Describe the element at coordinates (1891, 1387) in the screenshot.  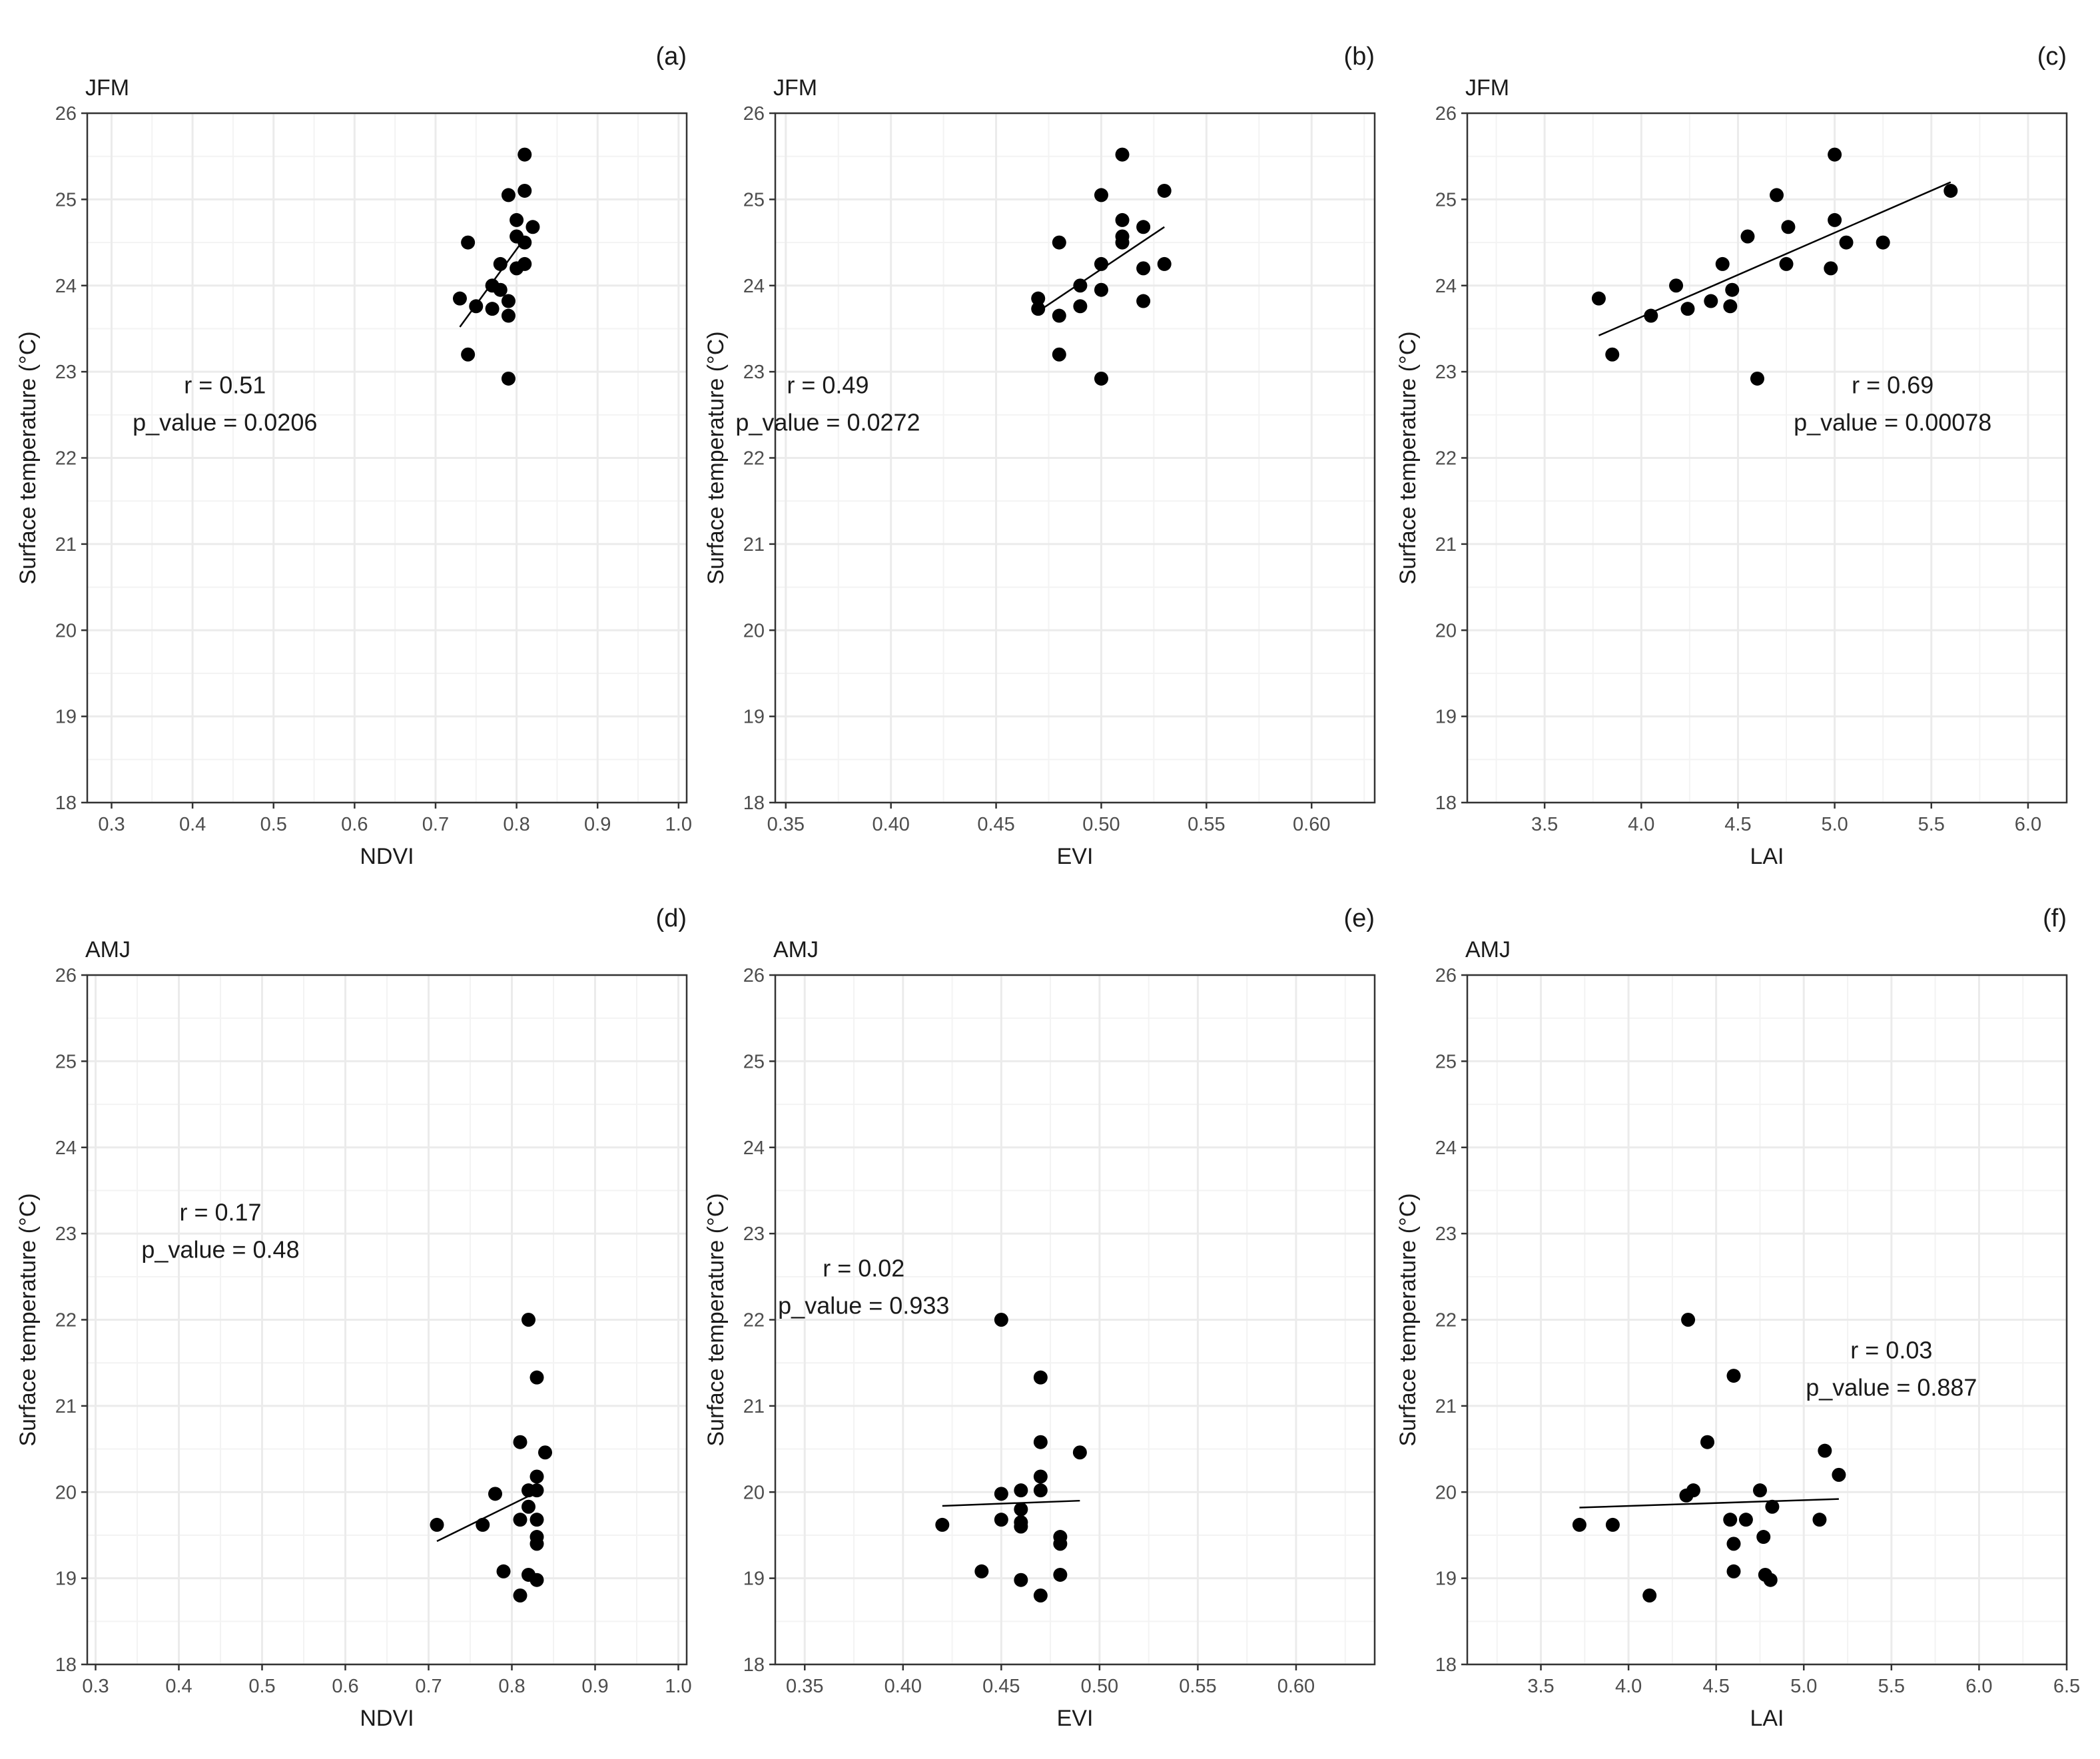
I see `stat-p-label: p_value = 0.887` at that location.